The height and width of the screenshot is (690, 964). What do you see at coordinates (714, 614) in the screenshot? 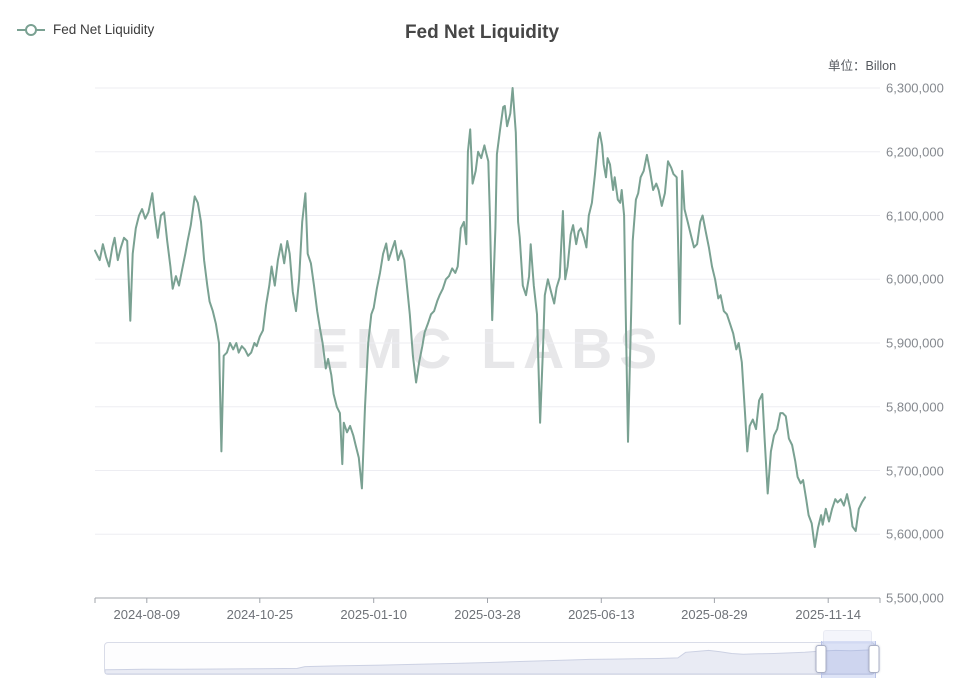
I see `x-axis-label: 2025-08-29` at bounding box center [714, 614].